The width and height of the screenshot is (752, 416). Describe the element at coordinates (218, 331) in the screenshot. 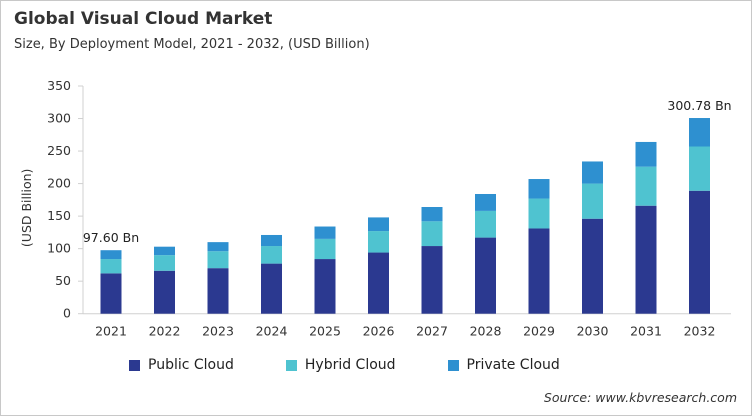

I see `x-tick-label: 2023` at that location.